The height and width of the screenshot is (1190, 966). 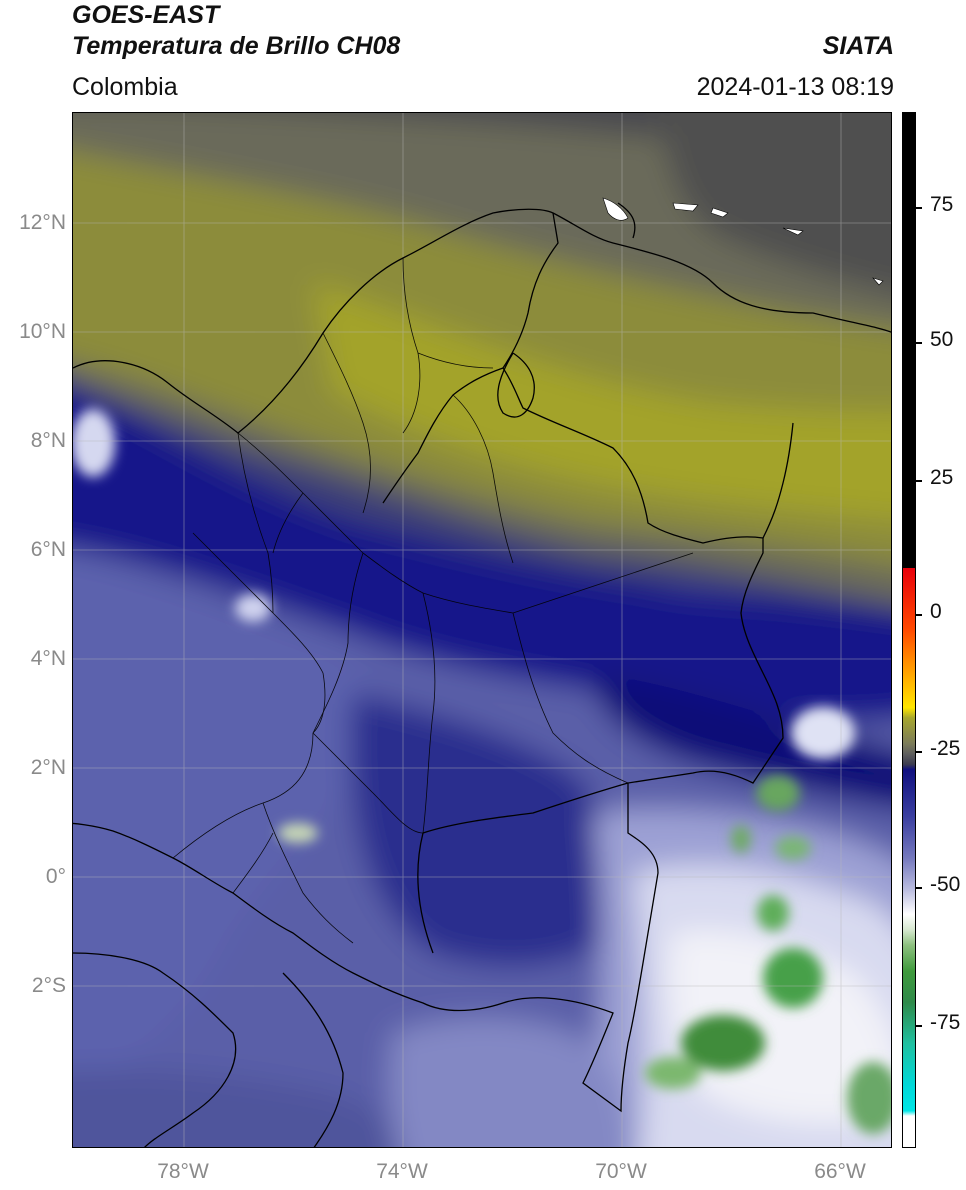 What do you see at coordinates (945, 884) in the screenshot?
I see `cbar-tick-neg50: -50` at bounding box center [945, 884].